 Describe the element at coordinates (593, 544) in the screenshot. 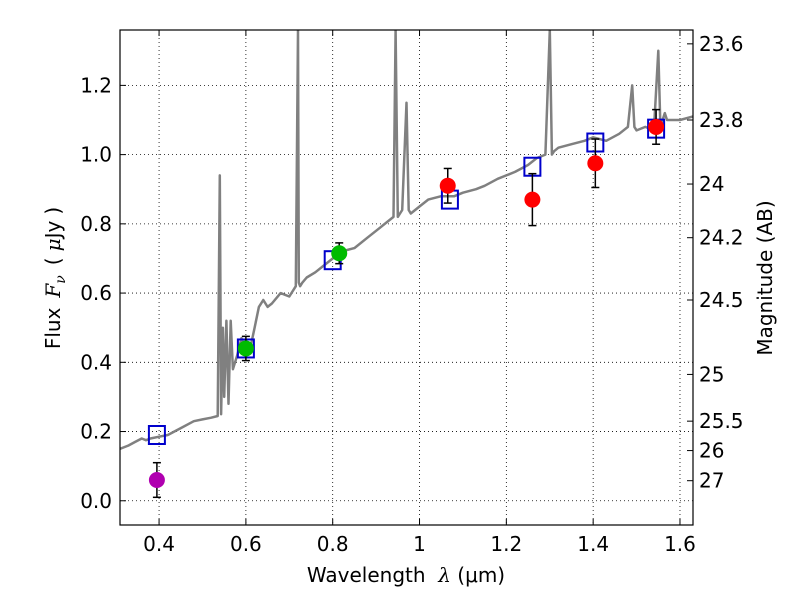

I see `x-tick-label: 1.4` at that location.